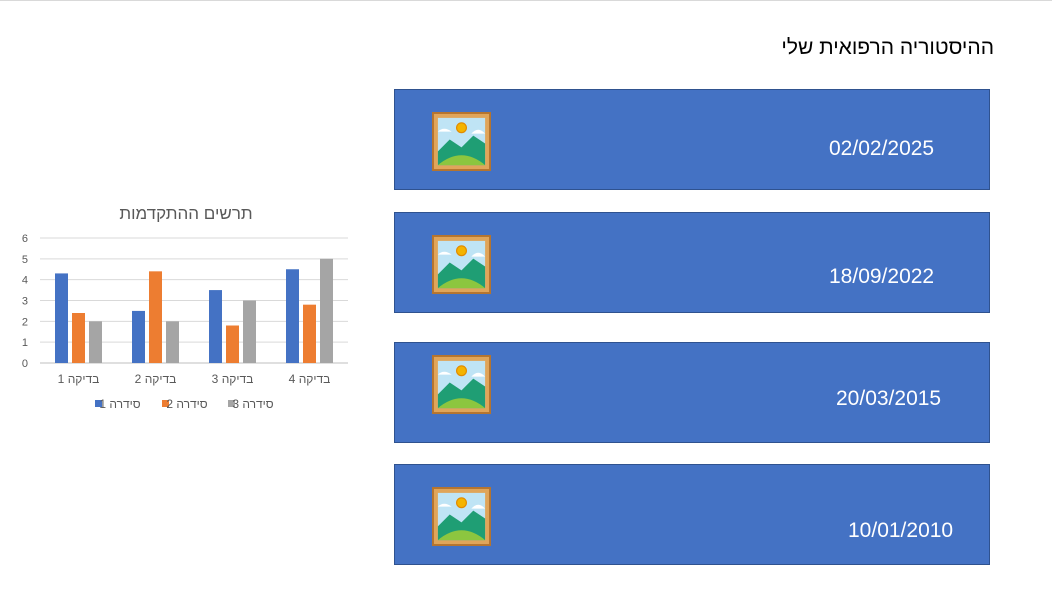 The image size is (1052, 594). Describe the element at coordinates (882, 276) in the screenshot. I see `record-date: 18/09/2022` at that location.